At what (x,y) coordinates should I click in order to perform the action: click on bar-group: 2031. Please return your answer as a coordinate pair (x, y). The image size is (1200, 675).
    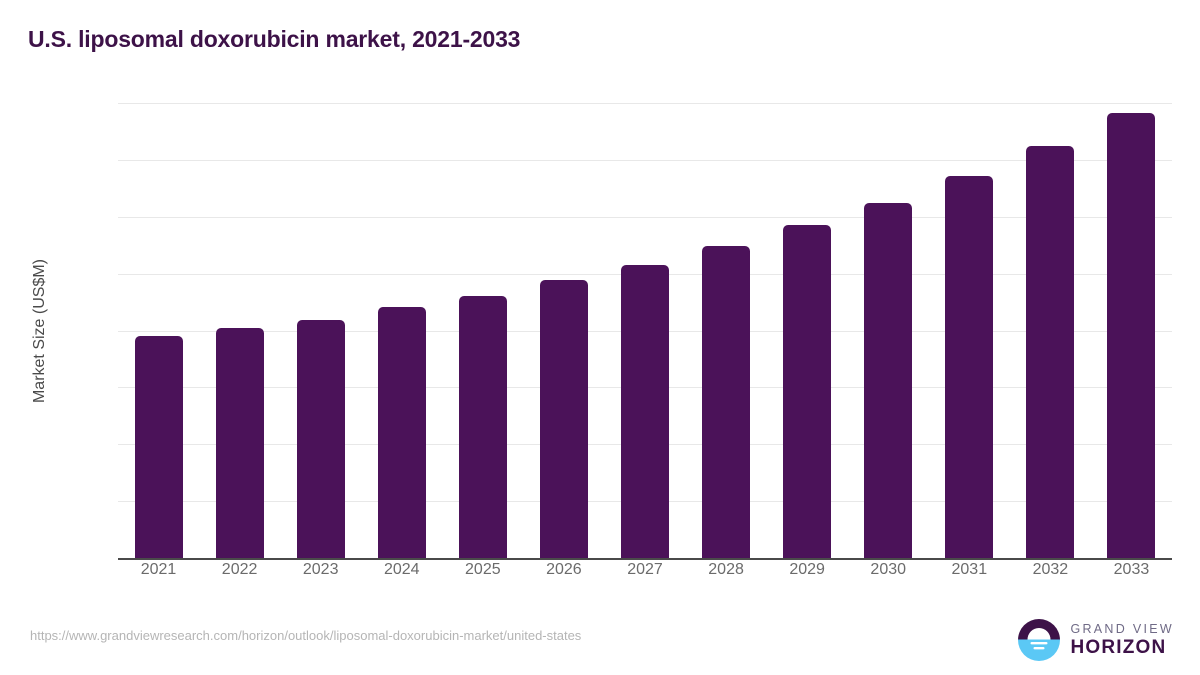
    Looking at the image, I should click on (969, 340).